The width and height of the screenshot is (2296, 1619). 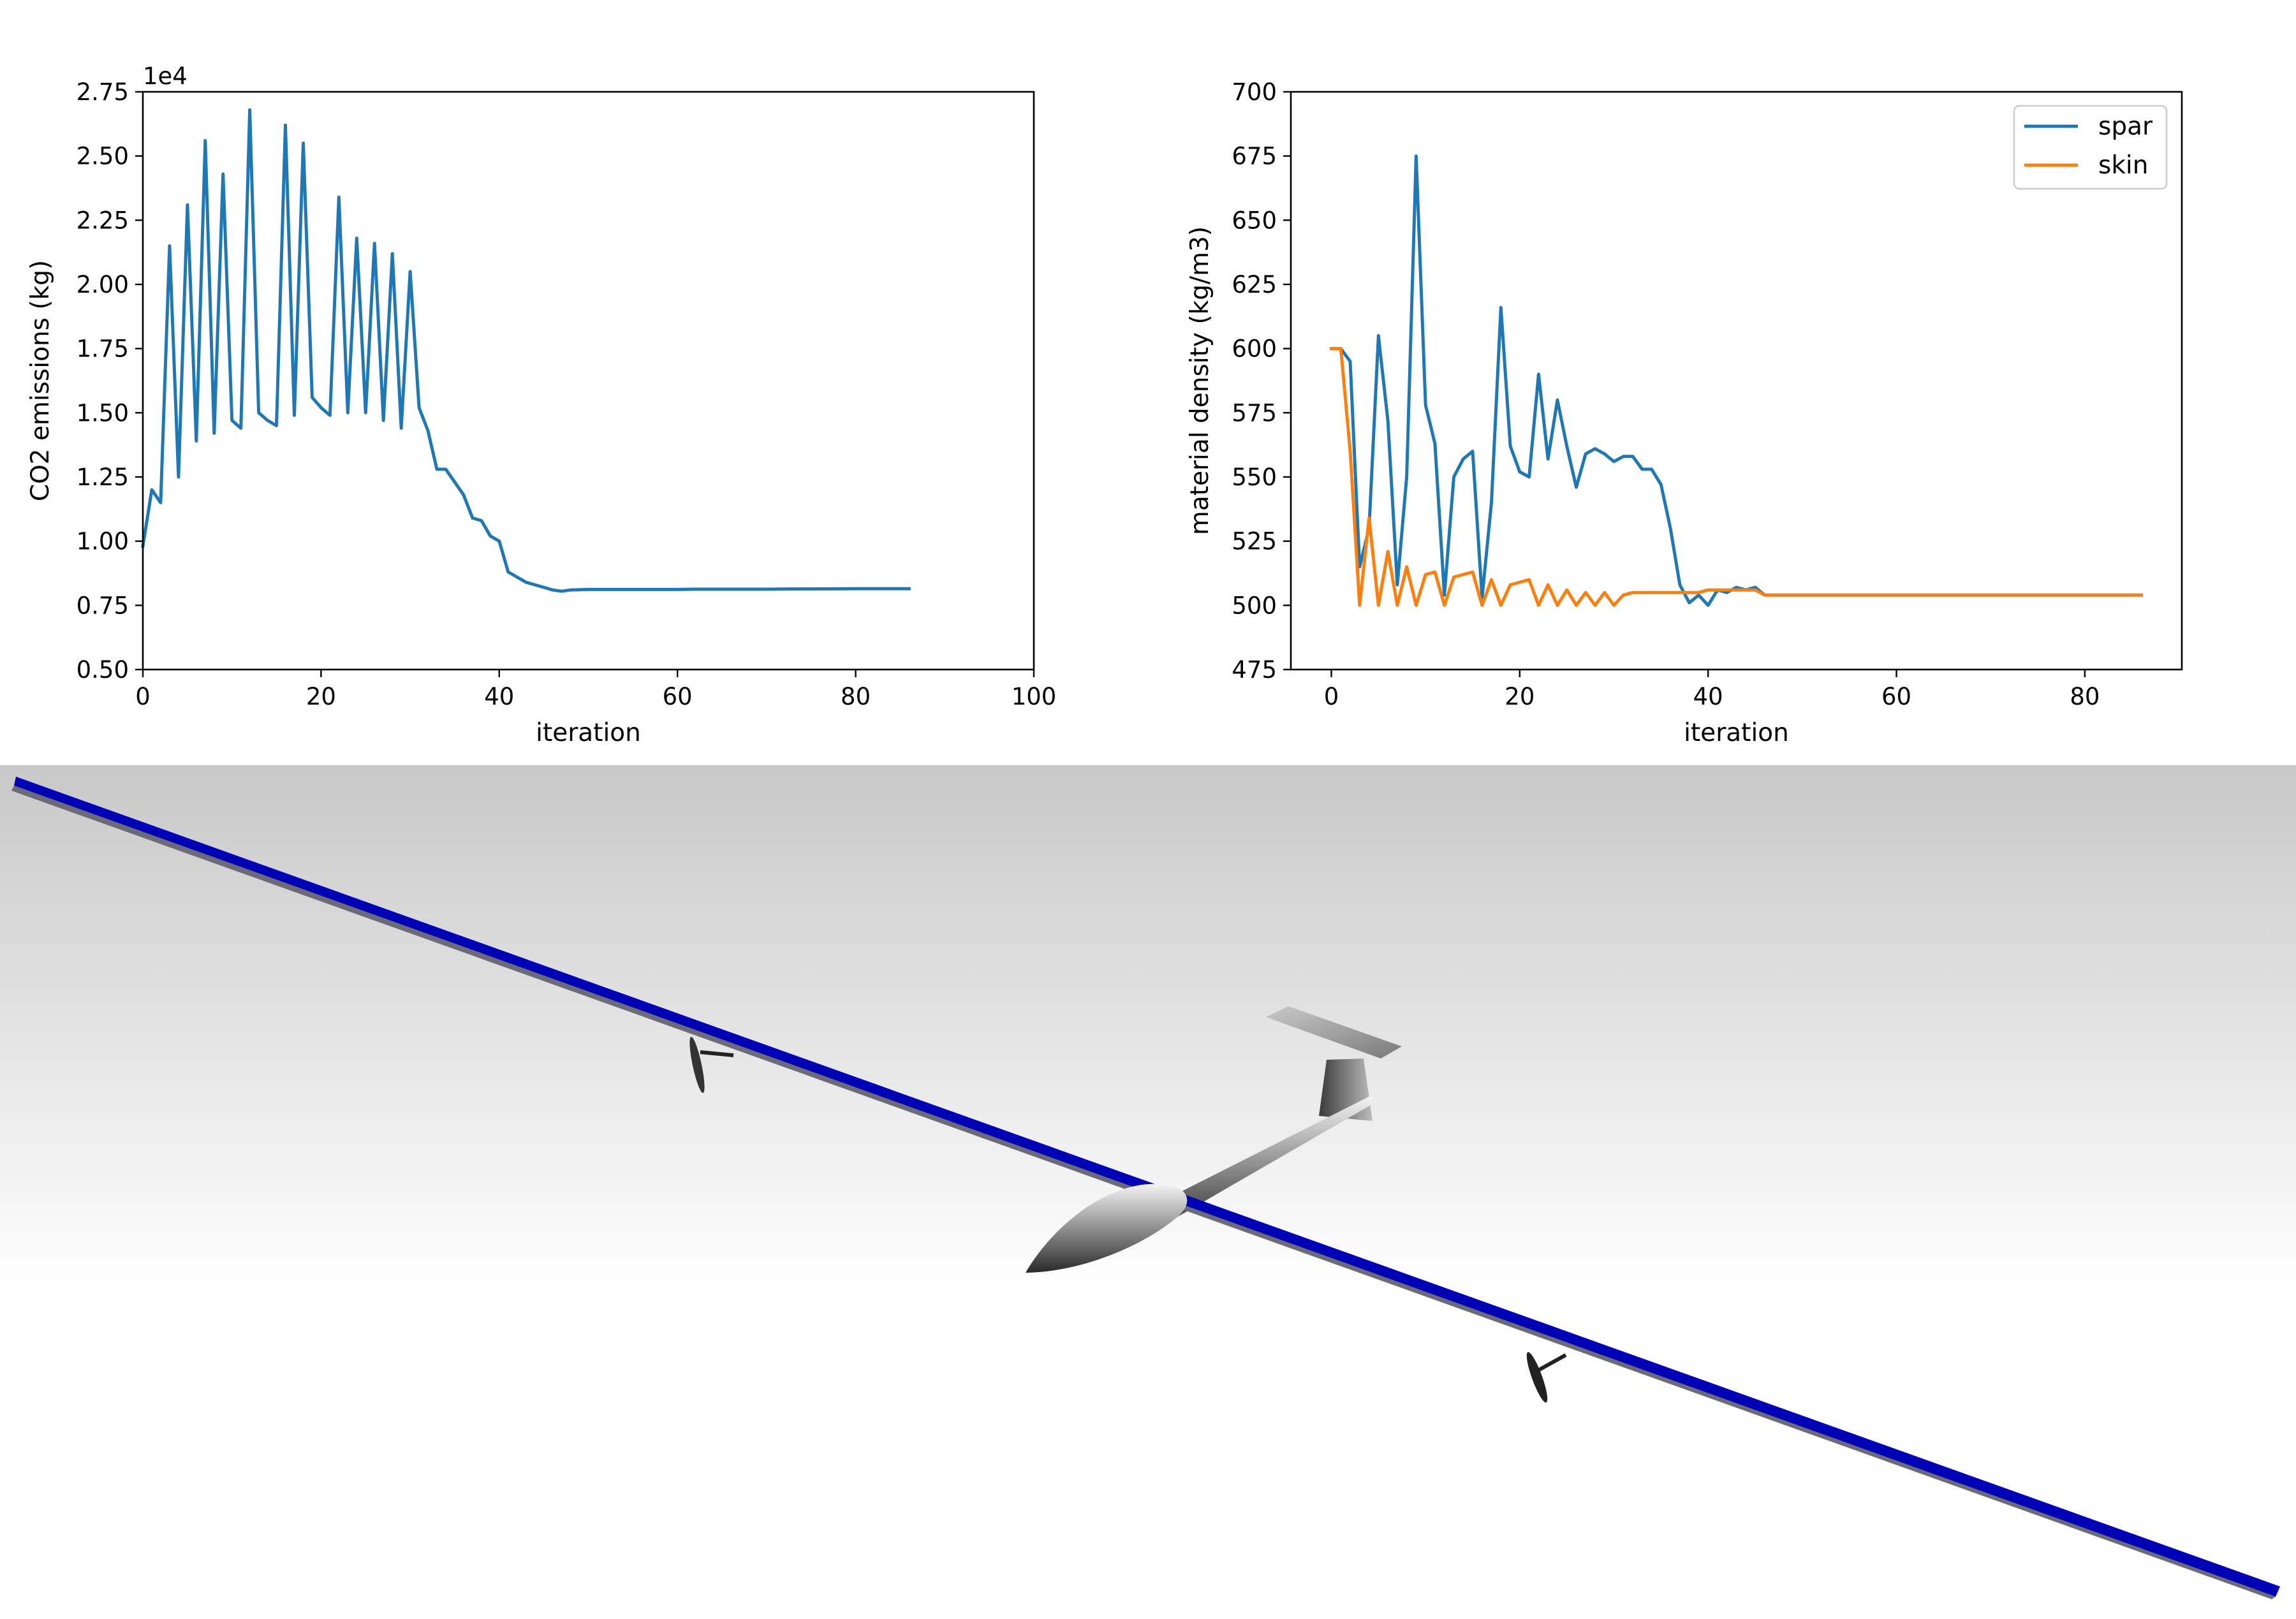 What do you see at coordinates (1708, 696) in the screenshot?
I see `density-x-tick-label: 40` at bounding box center [1708, 696].